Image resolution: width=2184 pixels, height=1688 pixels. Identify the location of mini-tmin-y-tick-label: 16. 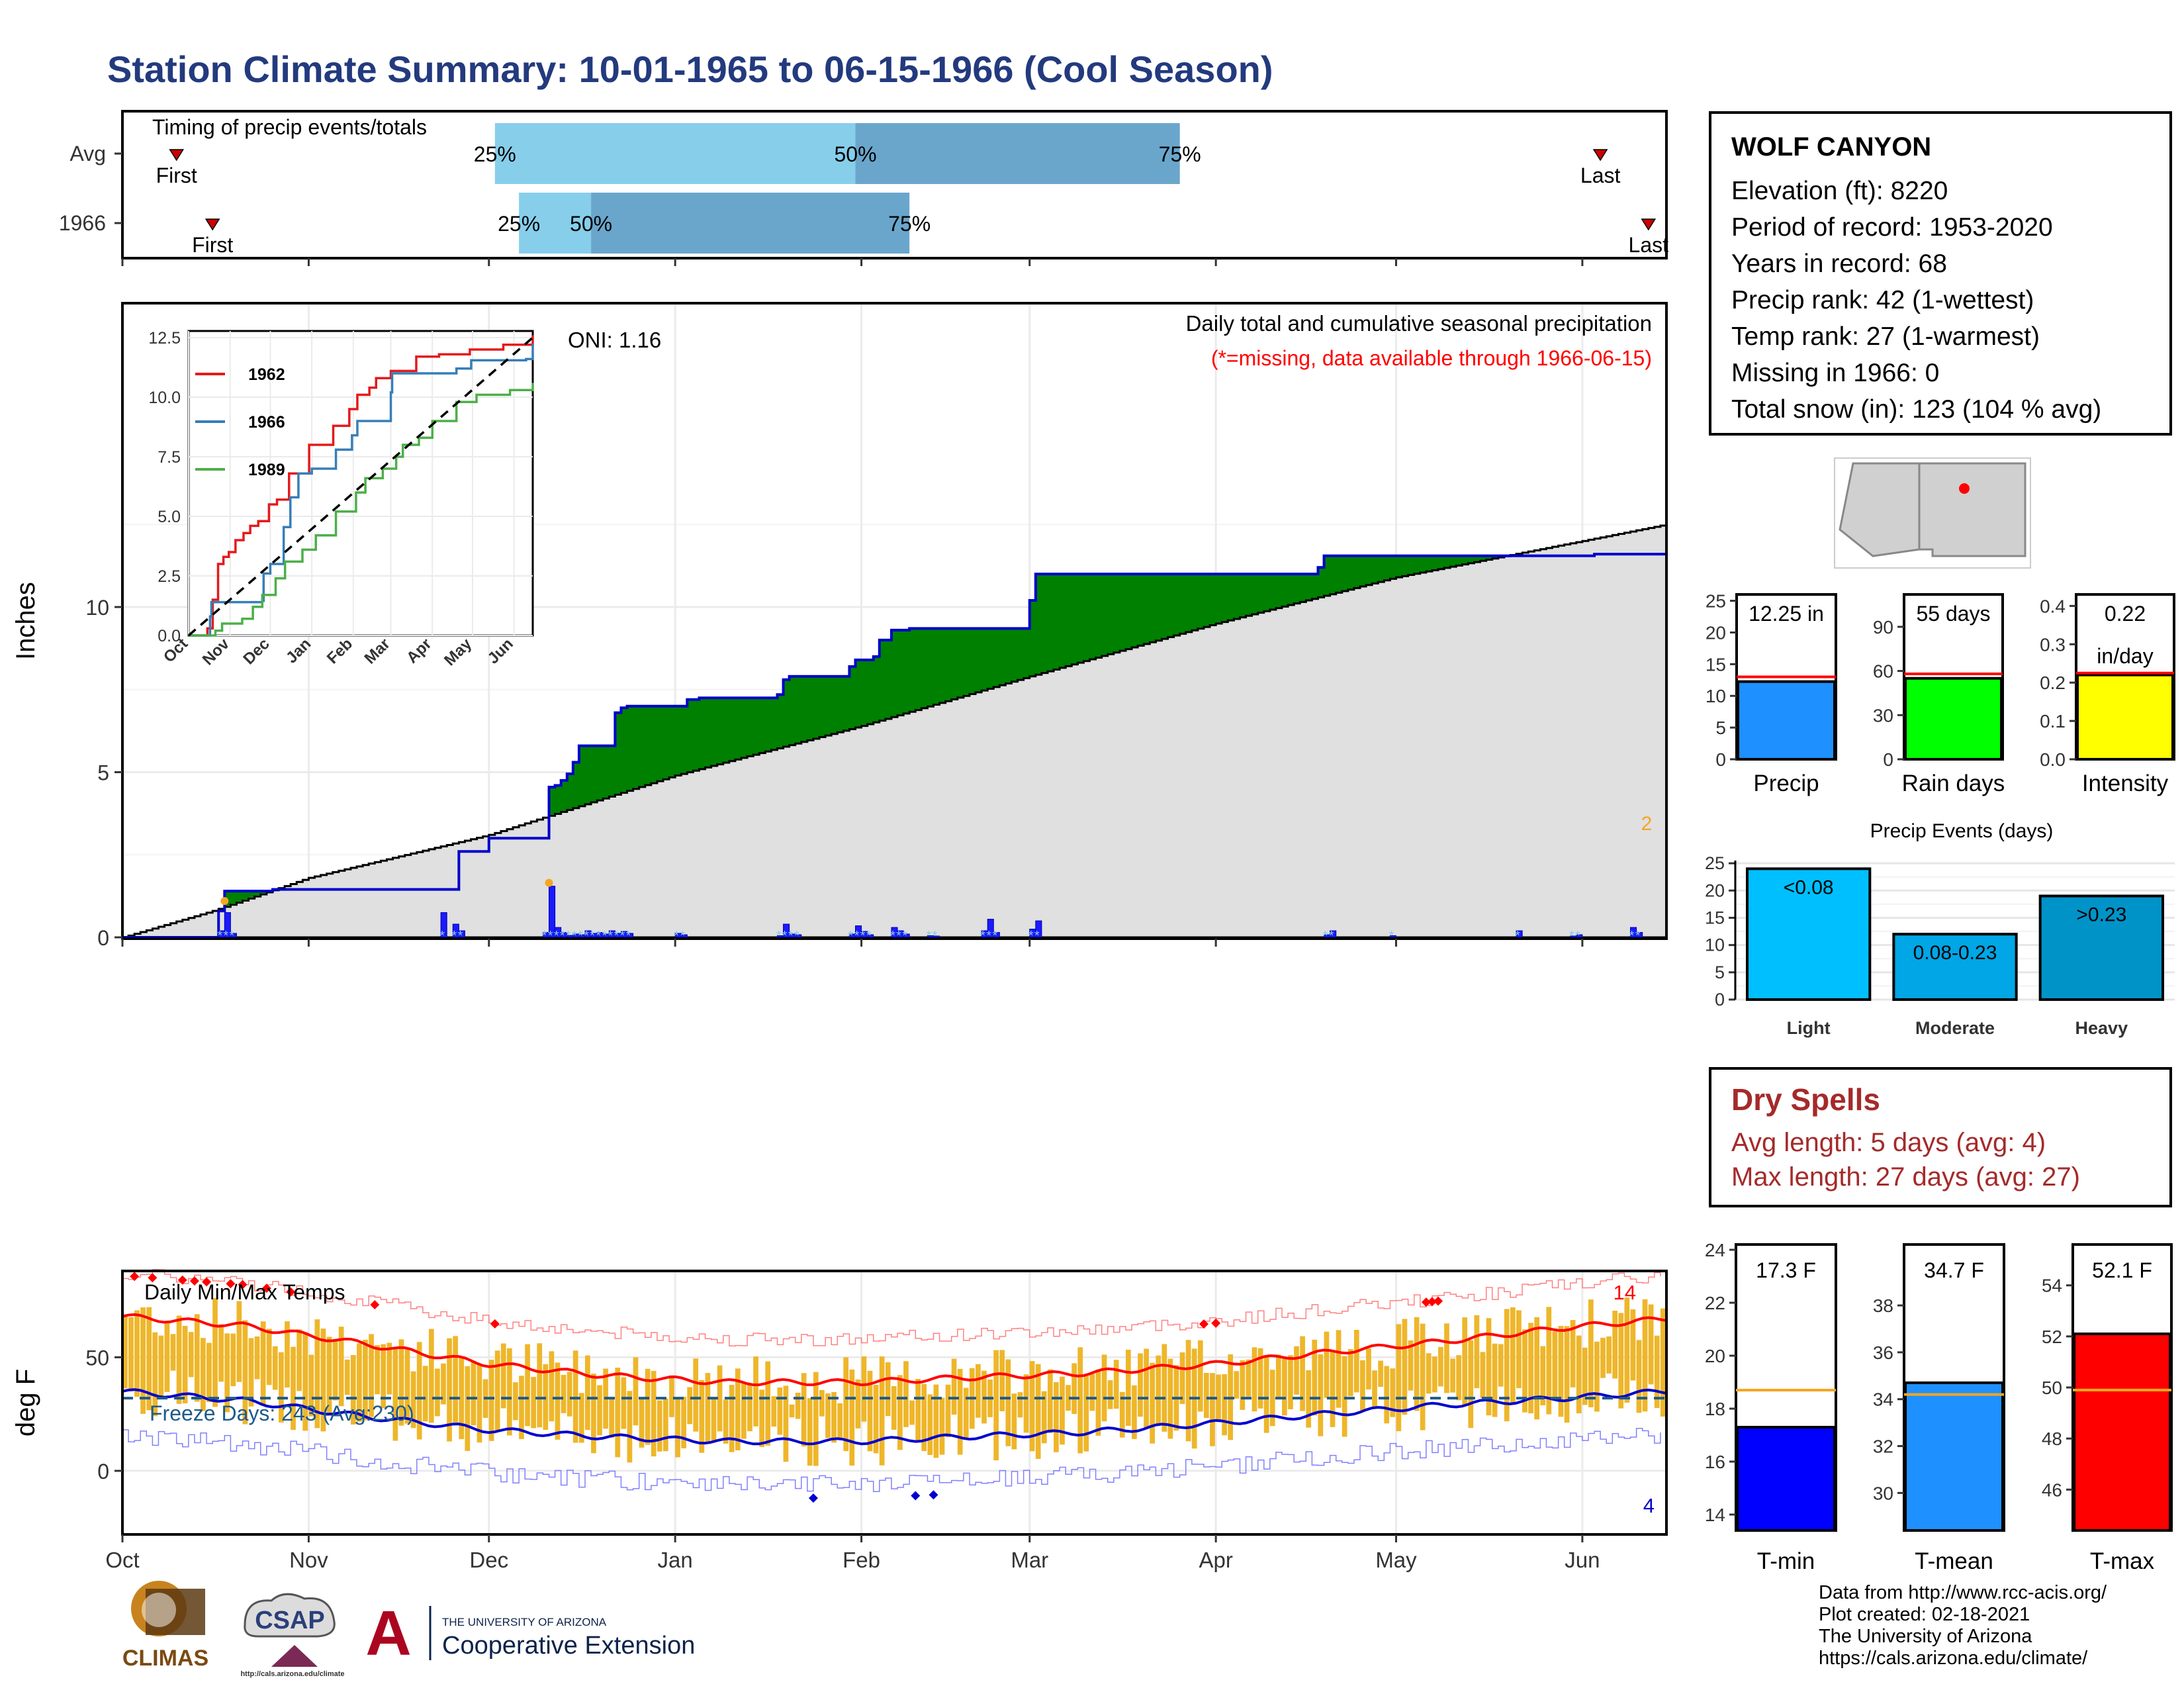
(1715, 1462).